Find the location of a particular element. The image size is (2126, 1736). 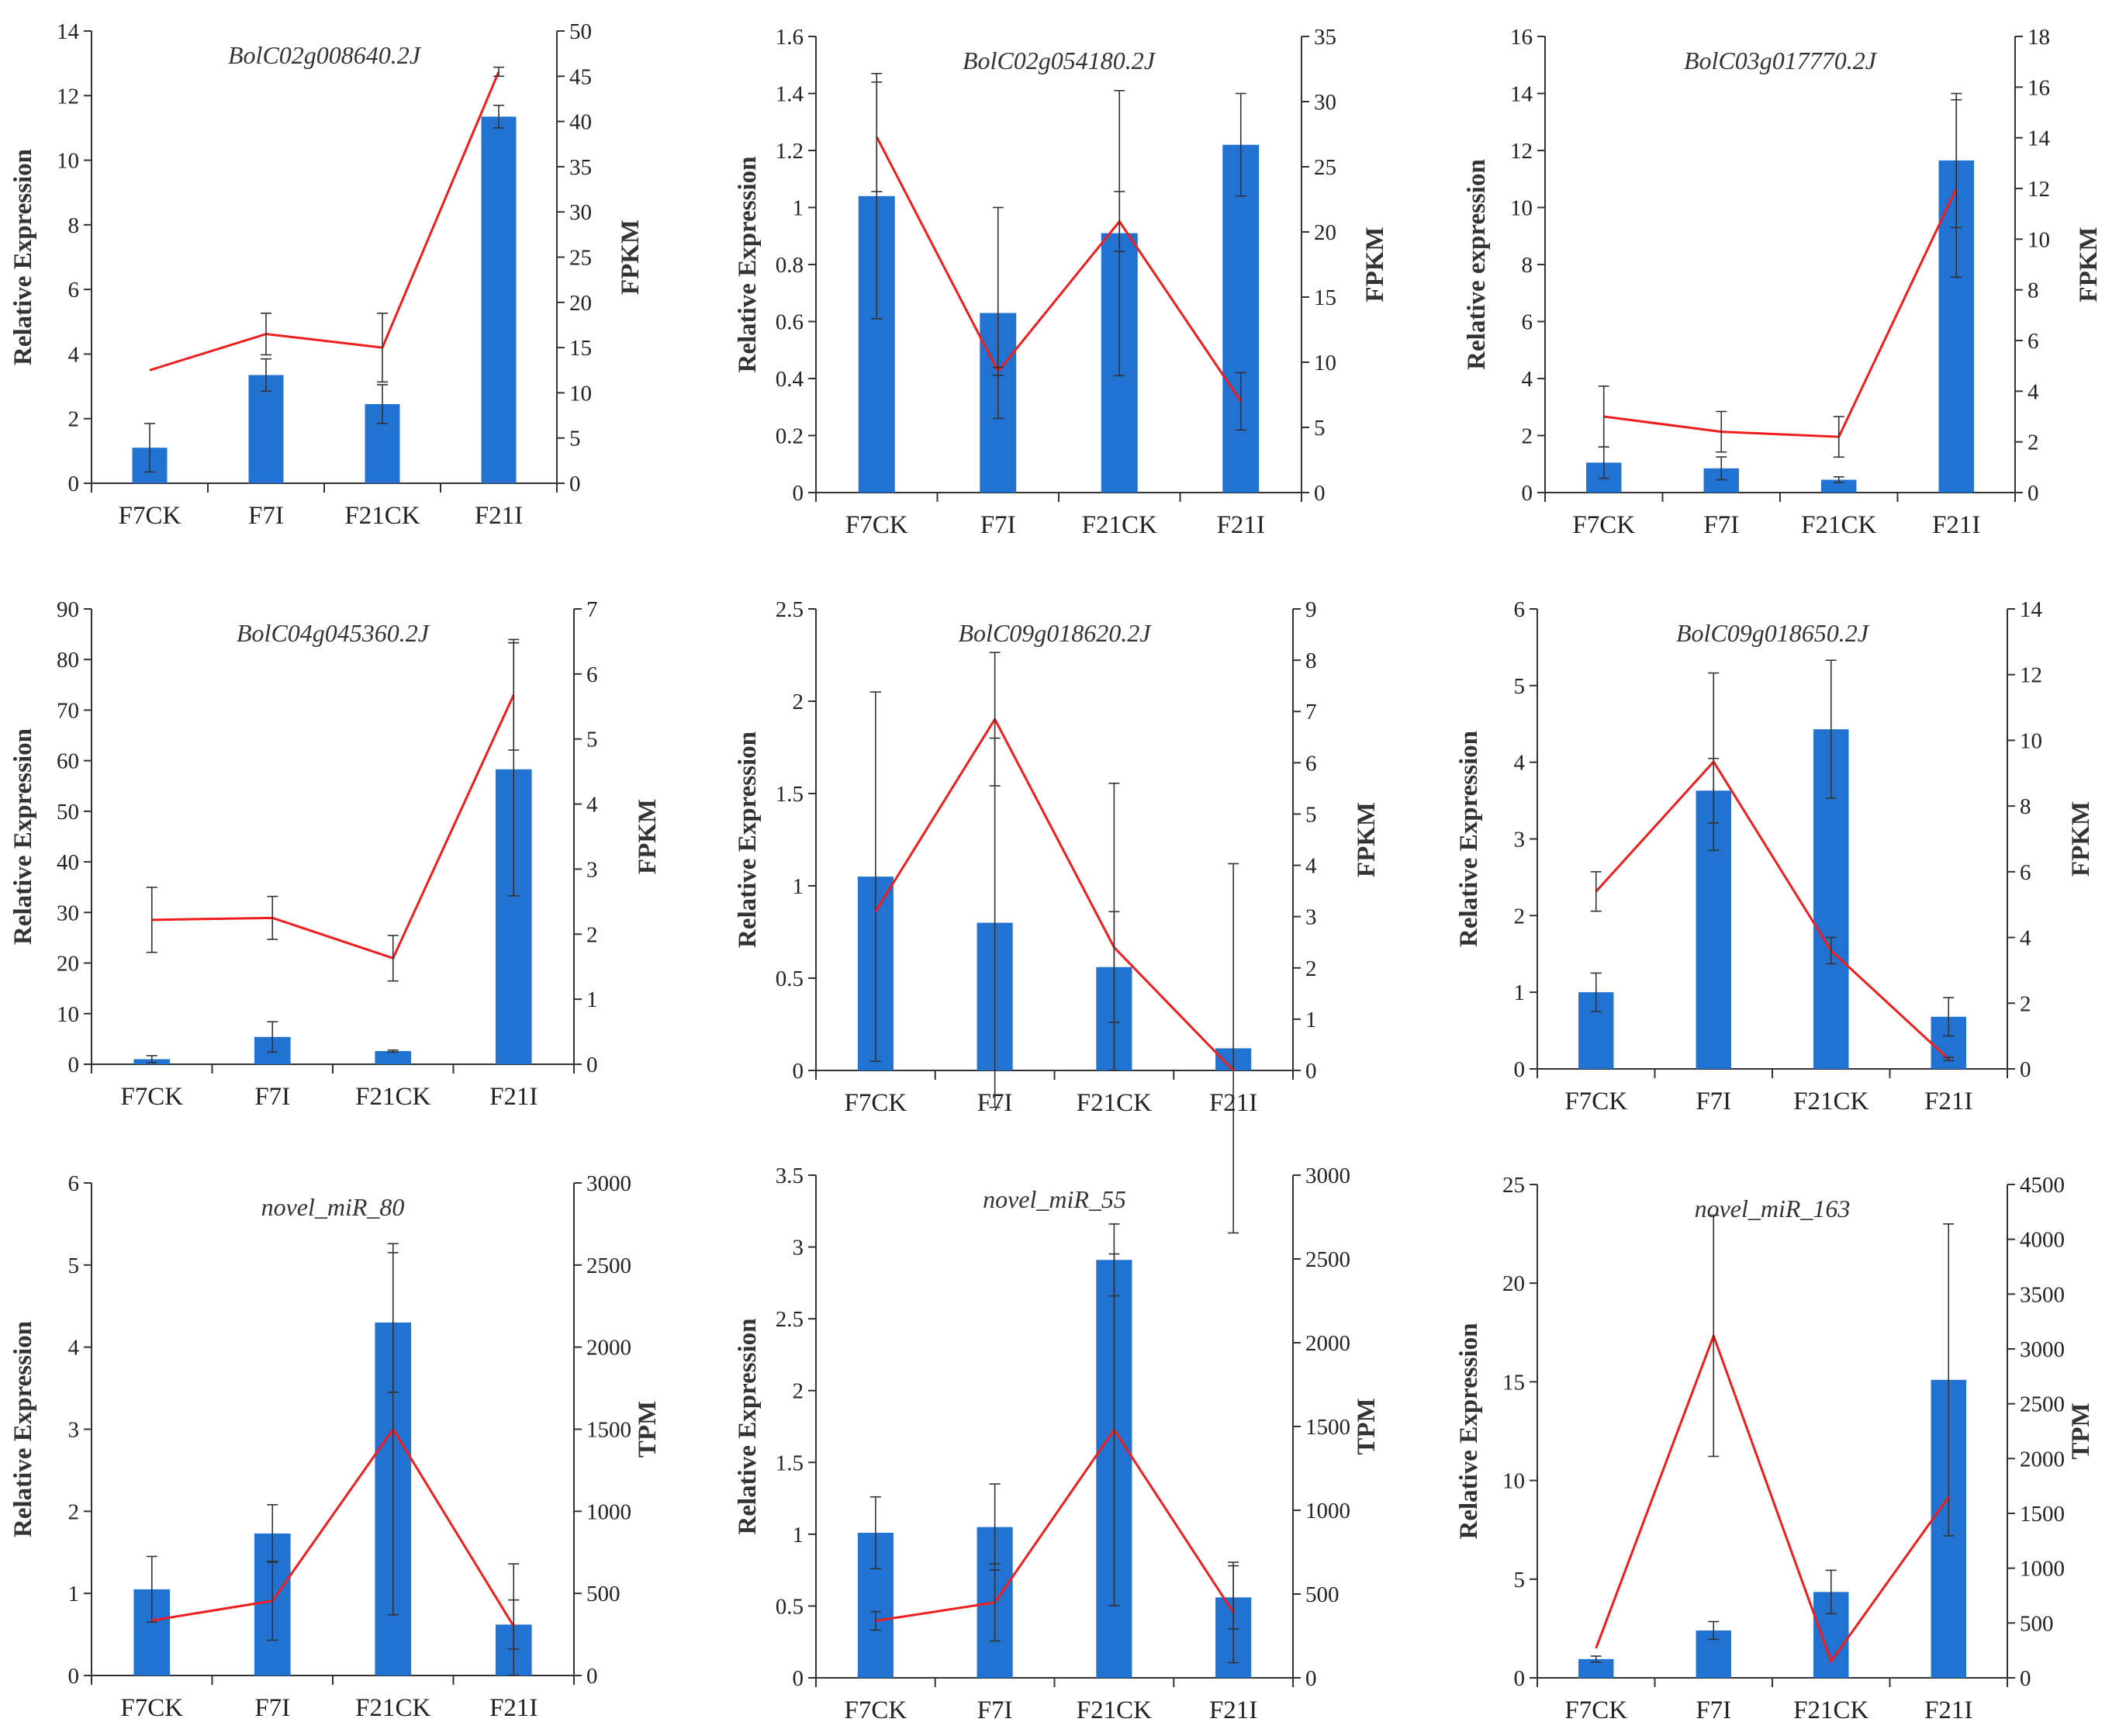

chart-title: BolC03g017770.2J is located at coordinates (1781, 60).